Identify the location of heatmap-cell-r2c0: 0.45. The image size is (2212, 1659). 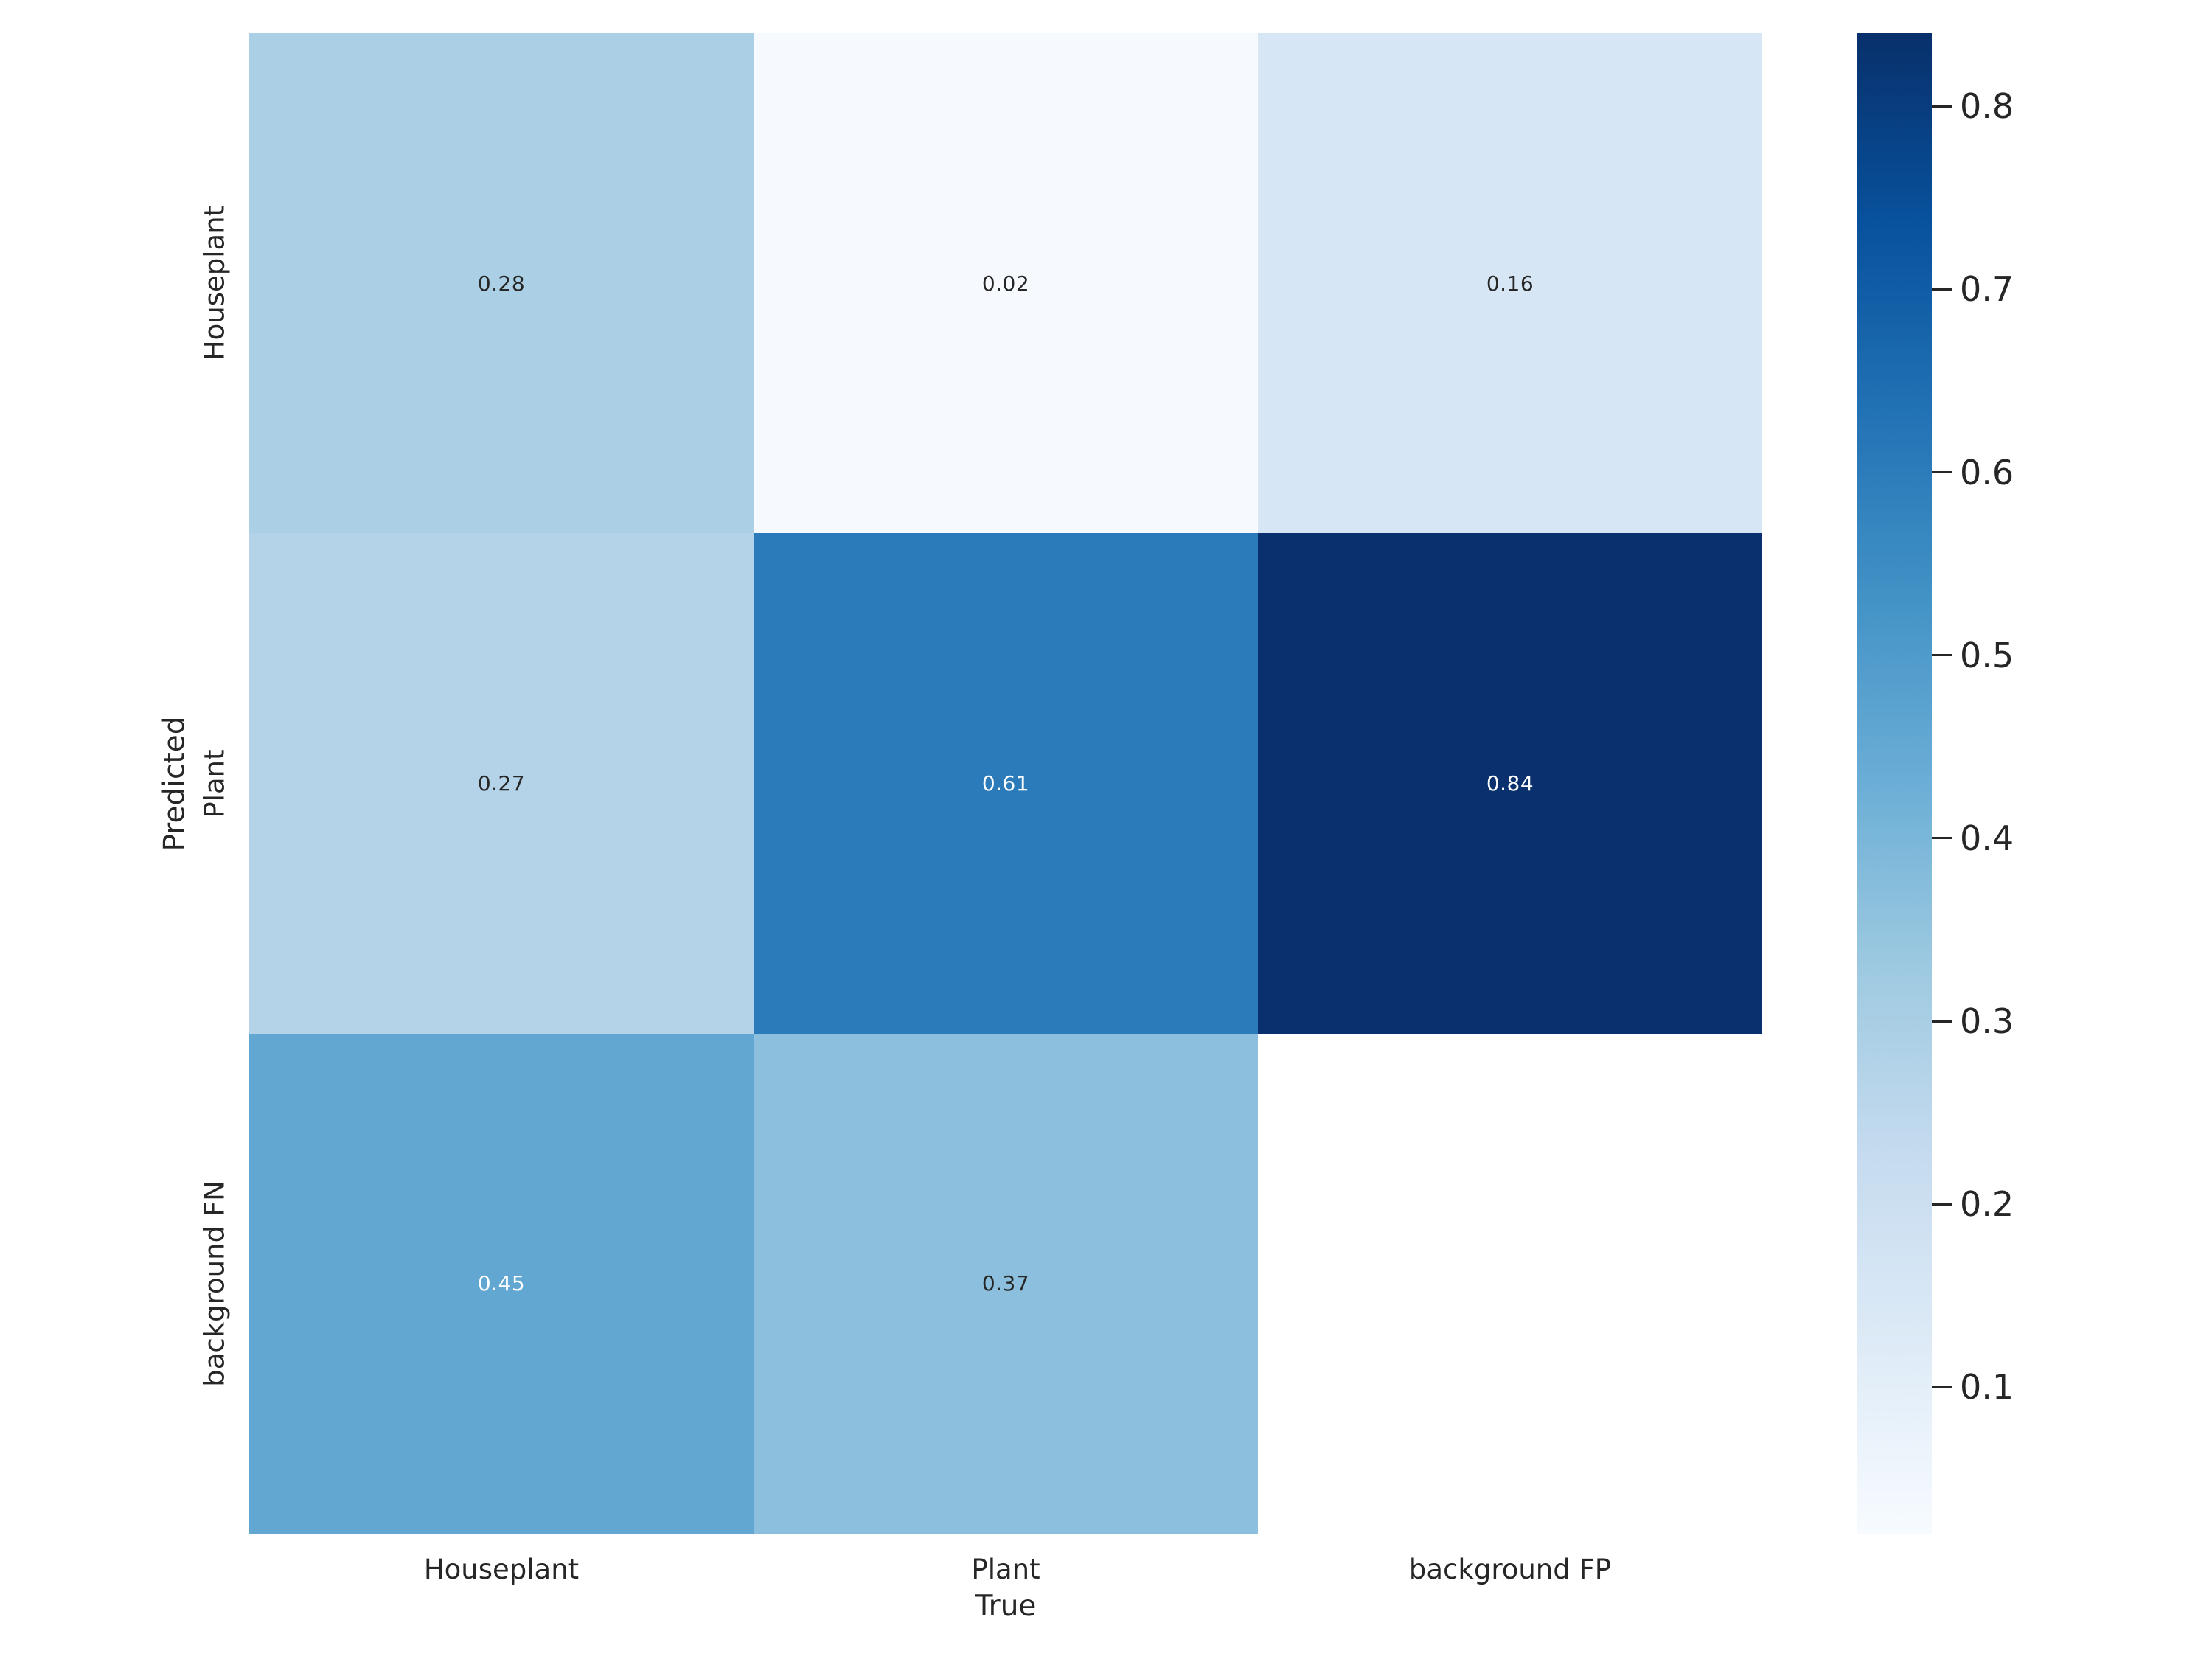
(501, 1283).